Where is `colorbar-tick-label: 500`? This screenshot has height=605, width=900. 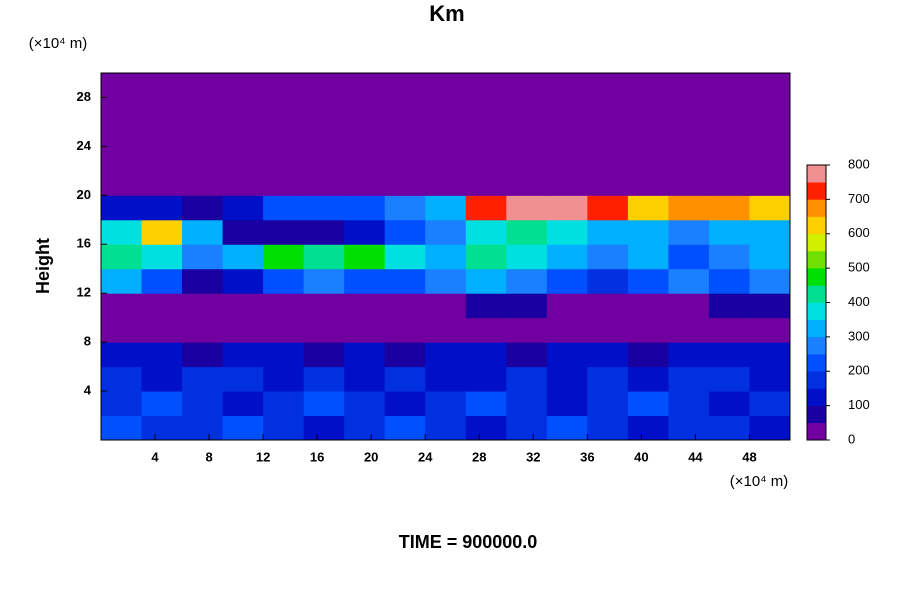
colorbar-tick-label: 500 is located at coordinates (859, 267).